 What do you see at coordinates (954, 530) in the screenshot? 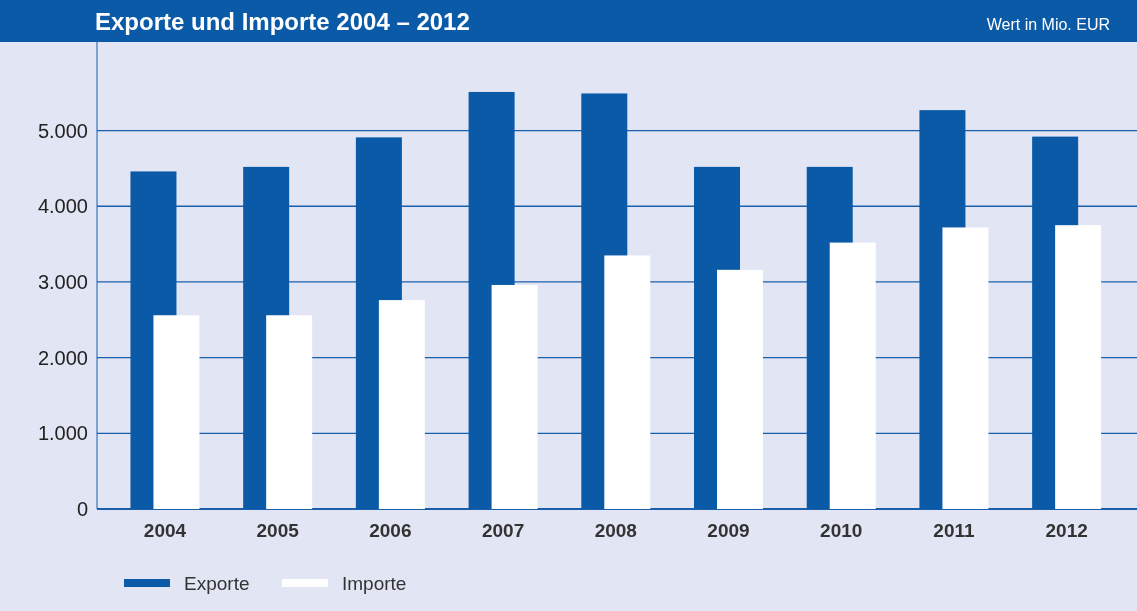
I see `x-tick-label: 2011` at bounding box center [954, 530].